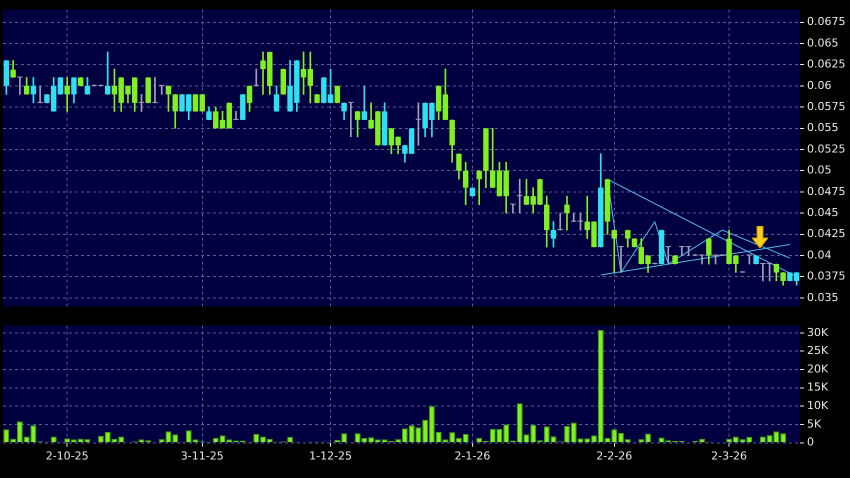 The width and height of the screenshot is (850, 478). What do you see at coordinates (818, 351) in the screenshot?
I see `y-tick-label: 25K` at bounding box center [818, 351].